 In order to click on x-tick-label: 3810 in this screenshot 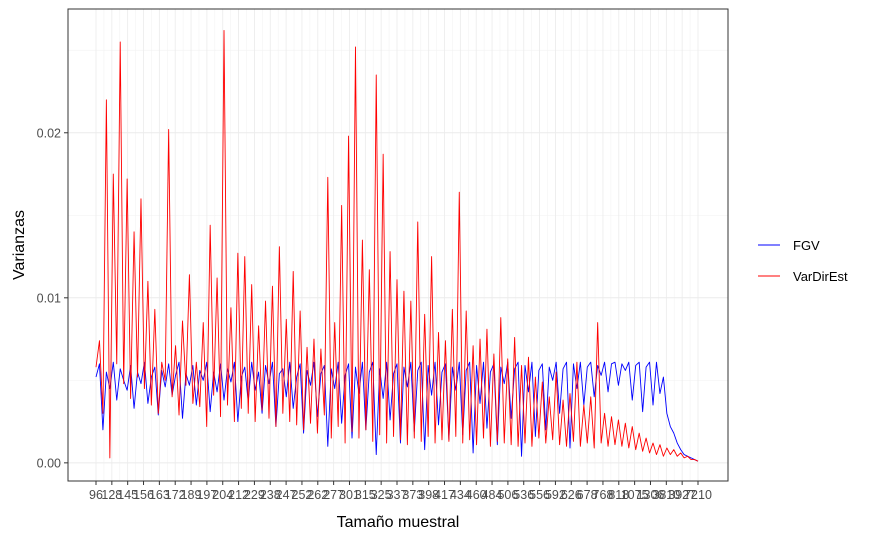, I will do `click(666, 495)`.